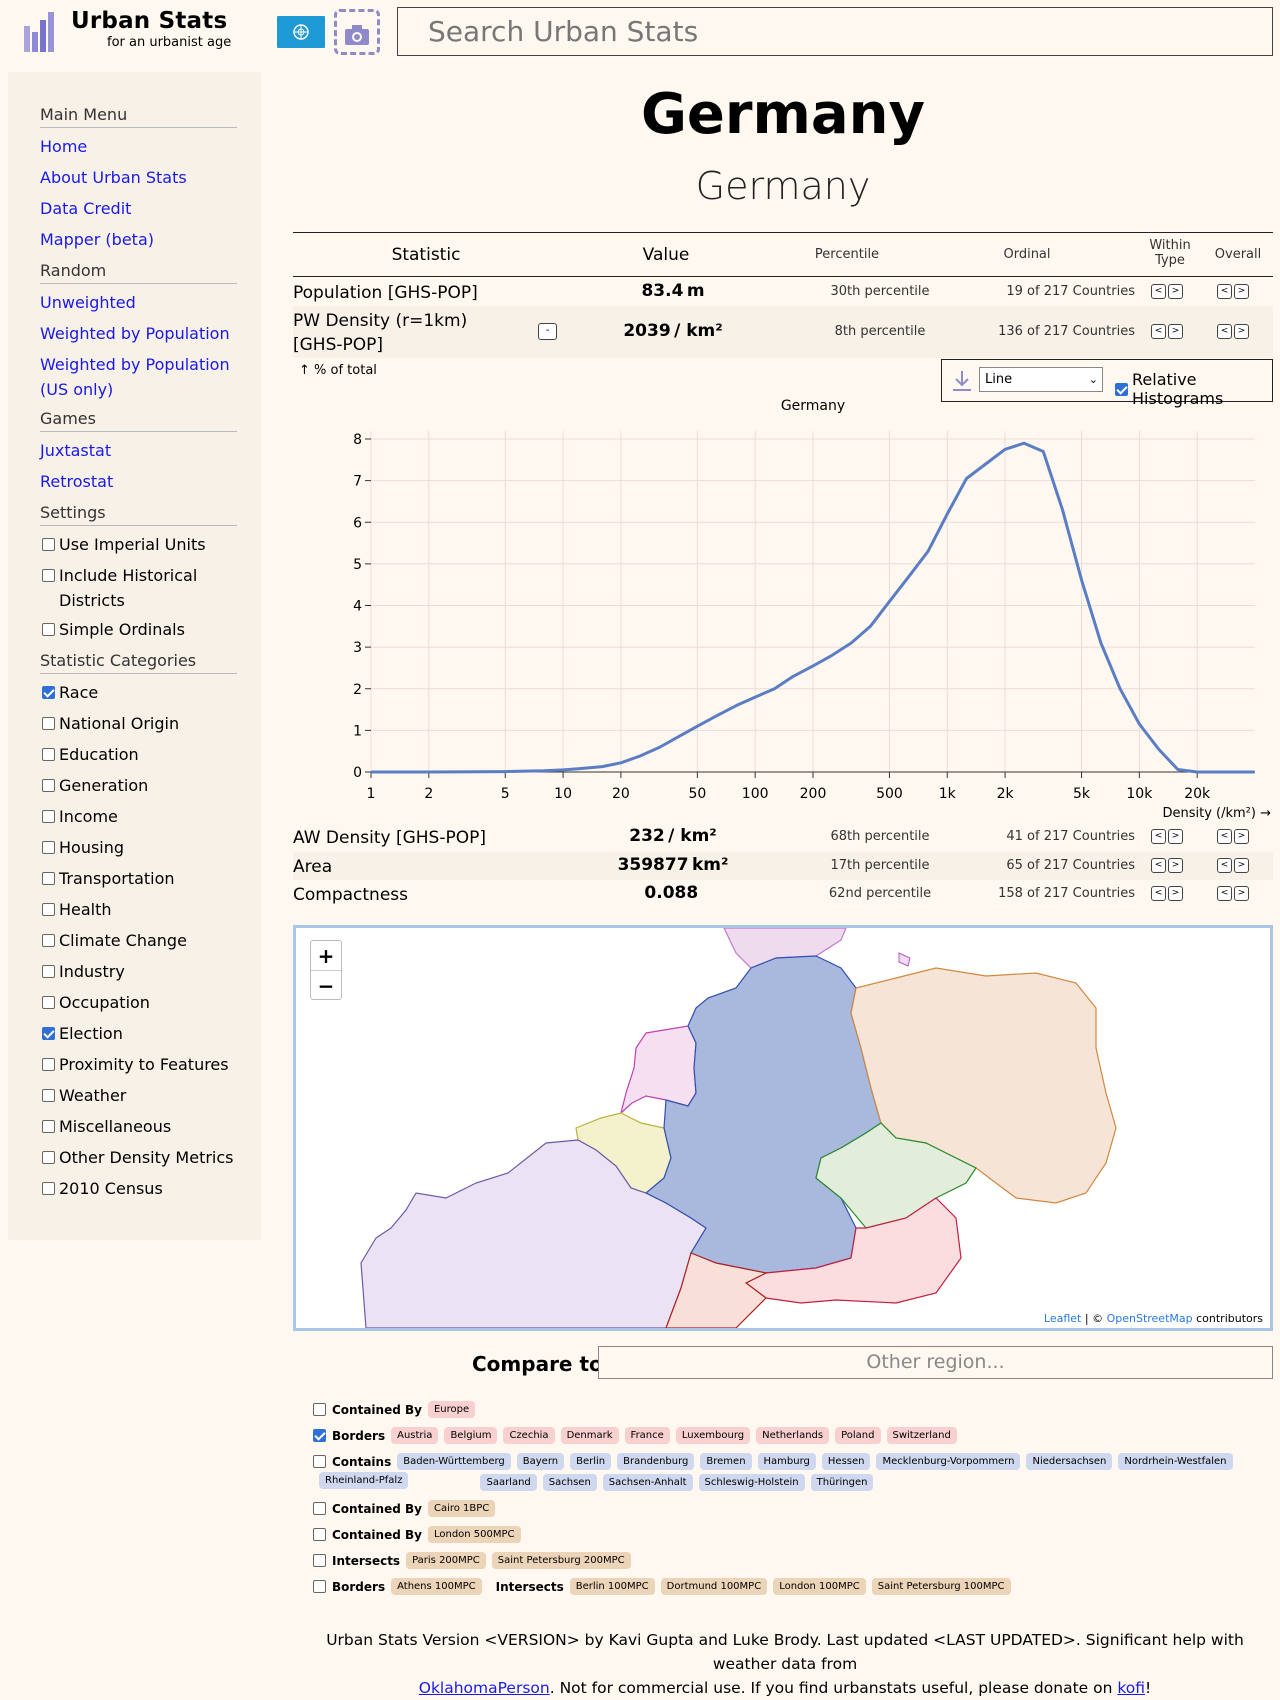  Describe the element at coordinates (484, 1688) in the screenshot. I see `footer-link-oklahomaperson: OklahomaPerson` at that location.